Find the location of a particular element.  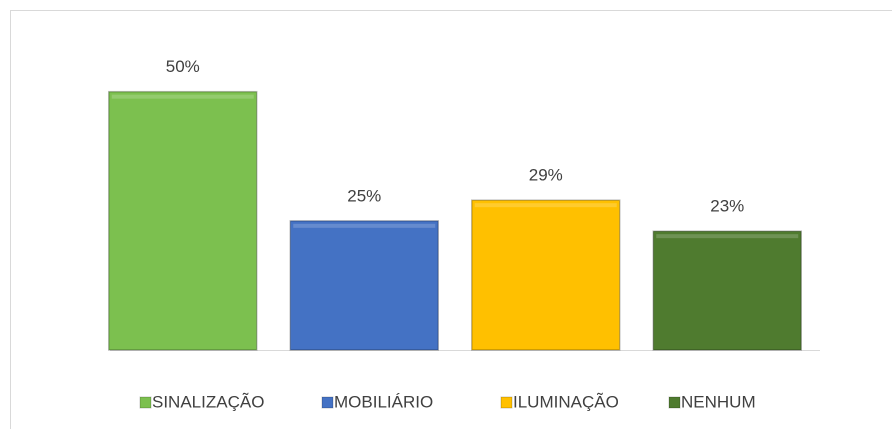

data-label: 23% is located at coordinates (727, 206).